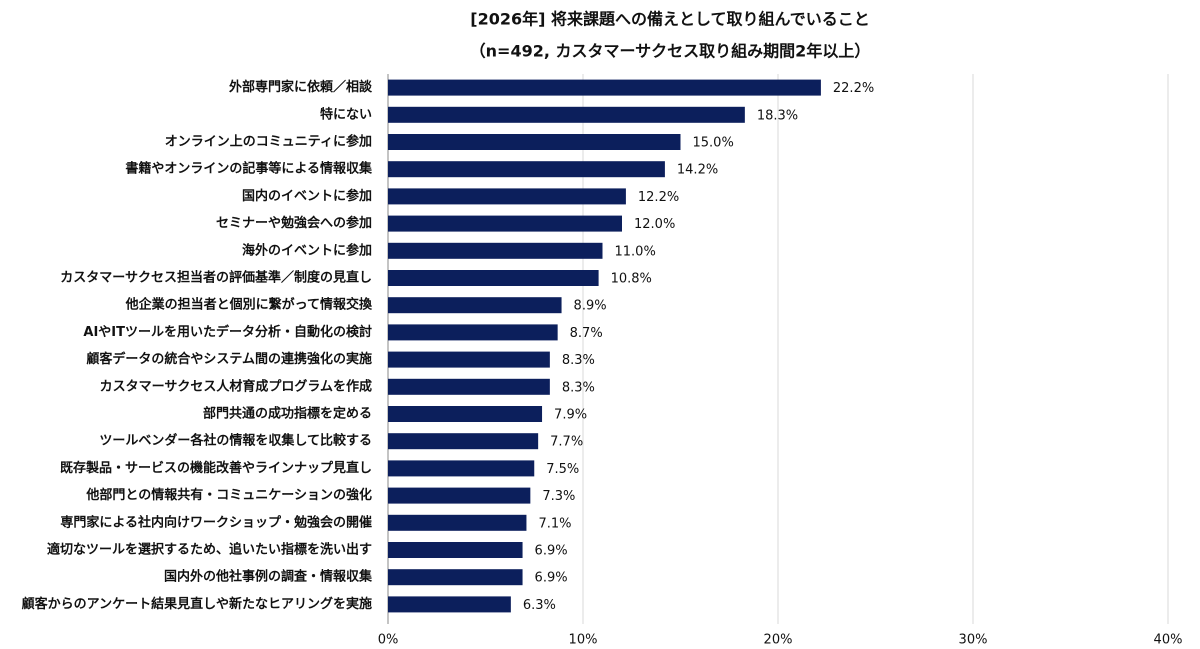  Describe the element at coordinates (287, 414) in the screenshot. I see `y-tick-label: 部門共通の成功指標を定める` at that location.